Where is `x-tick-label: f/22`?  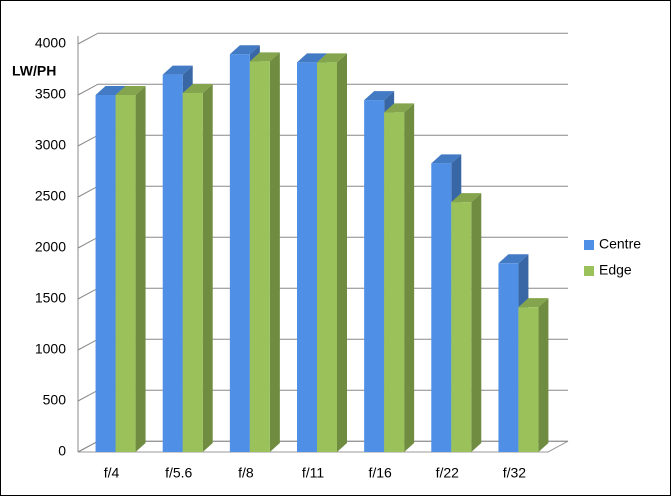
x-tick-label: f/22 is located at coordinates (448, 473).